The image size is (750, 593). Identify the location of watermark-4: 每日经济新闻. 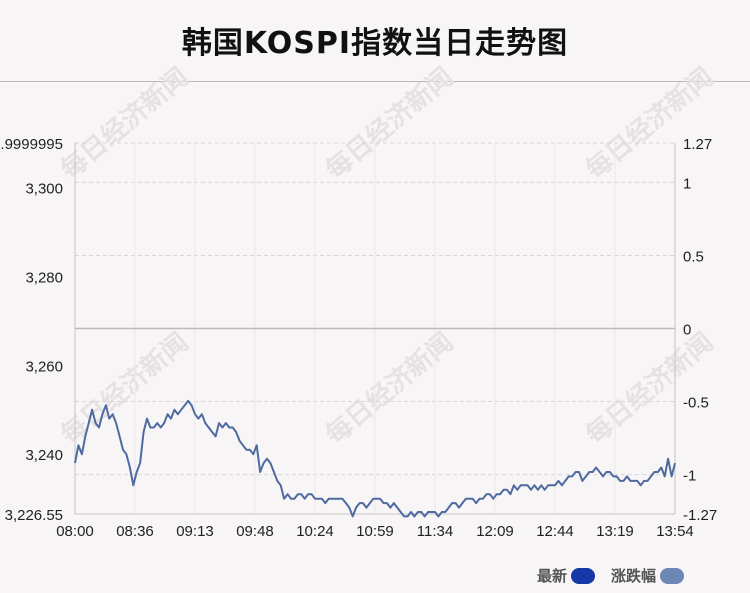
(389, 388).